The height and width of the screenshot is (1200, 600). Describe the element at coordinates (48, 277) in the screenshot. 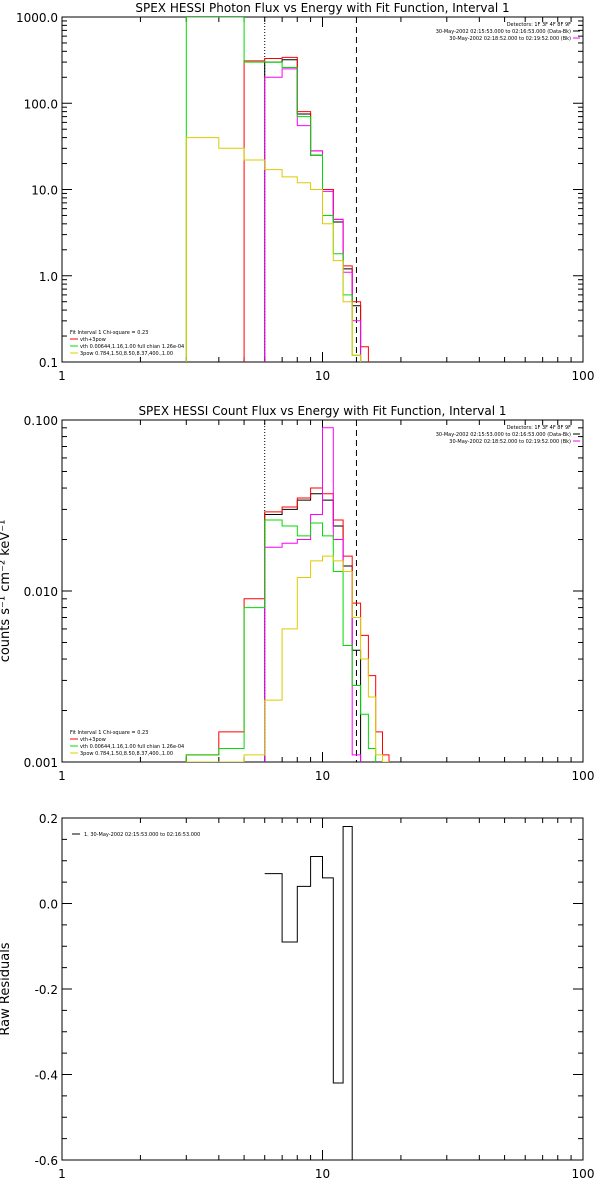

I see `y-tick-label: 1.0` at that location.